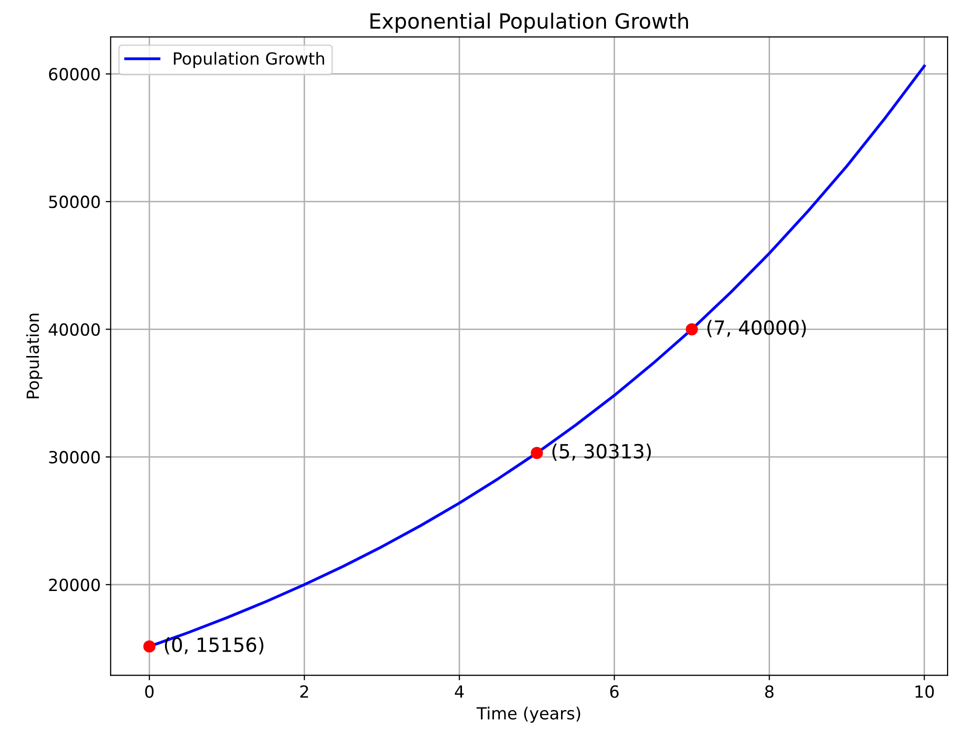  I want to click on y-tick-label: 20000, so click(74, 585).